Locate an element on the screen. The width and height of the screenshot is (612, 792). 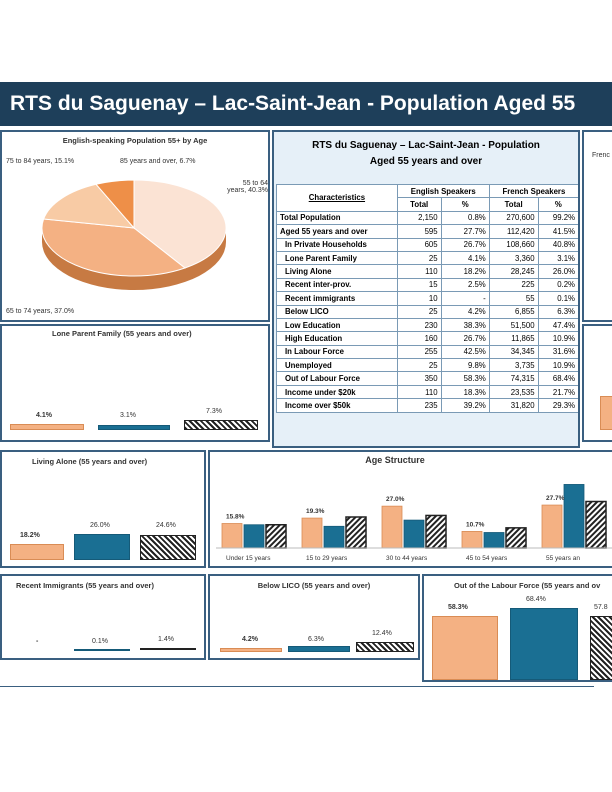
row-value: 110 is located at coordinates (419, 392).